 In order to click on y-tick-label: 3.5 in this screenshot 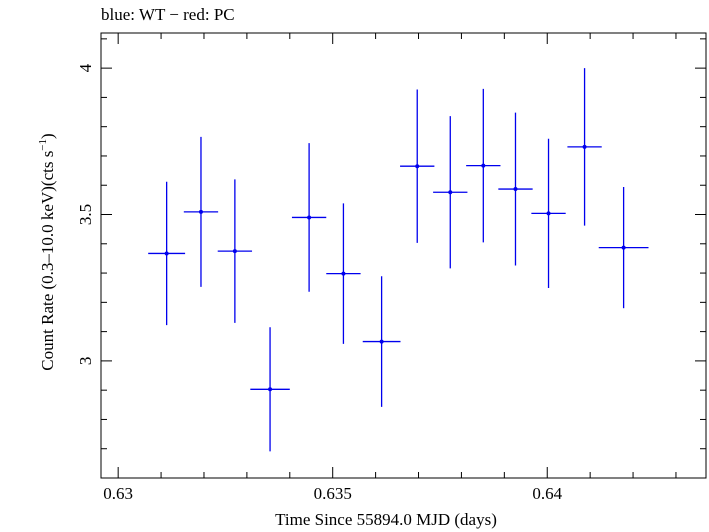, I will do `click(85, 214)`.